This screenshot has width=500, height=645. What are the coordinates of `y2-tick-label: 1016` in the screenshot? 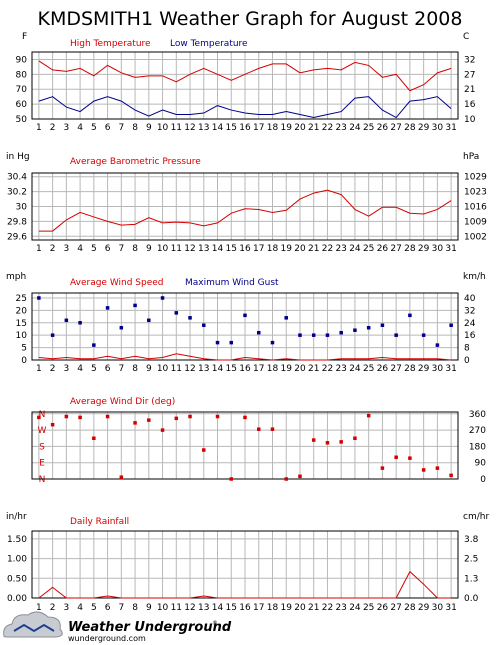 It's located at (475, 208).